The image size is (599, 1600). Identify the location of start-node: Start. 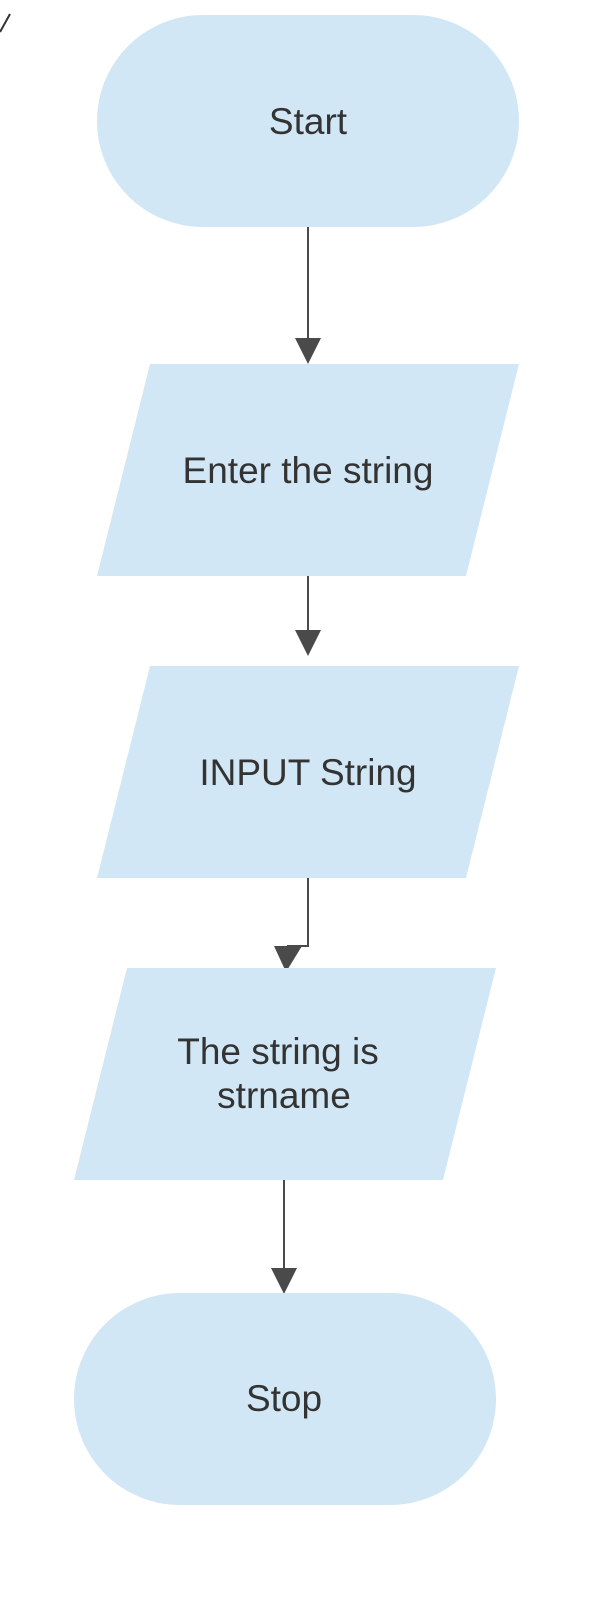
(308, 121).